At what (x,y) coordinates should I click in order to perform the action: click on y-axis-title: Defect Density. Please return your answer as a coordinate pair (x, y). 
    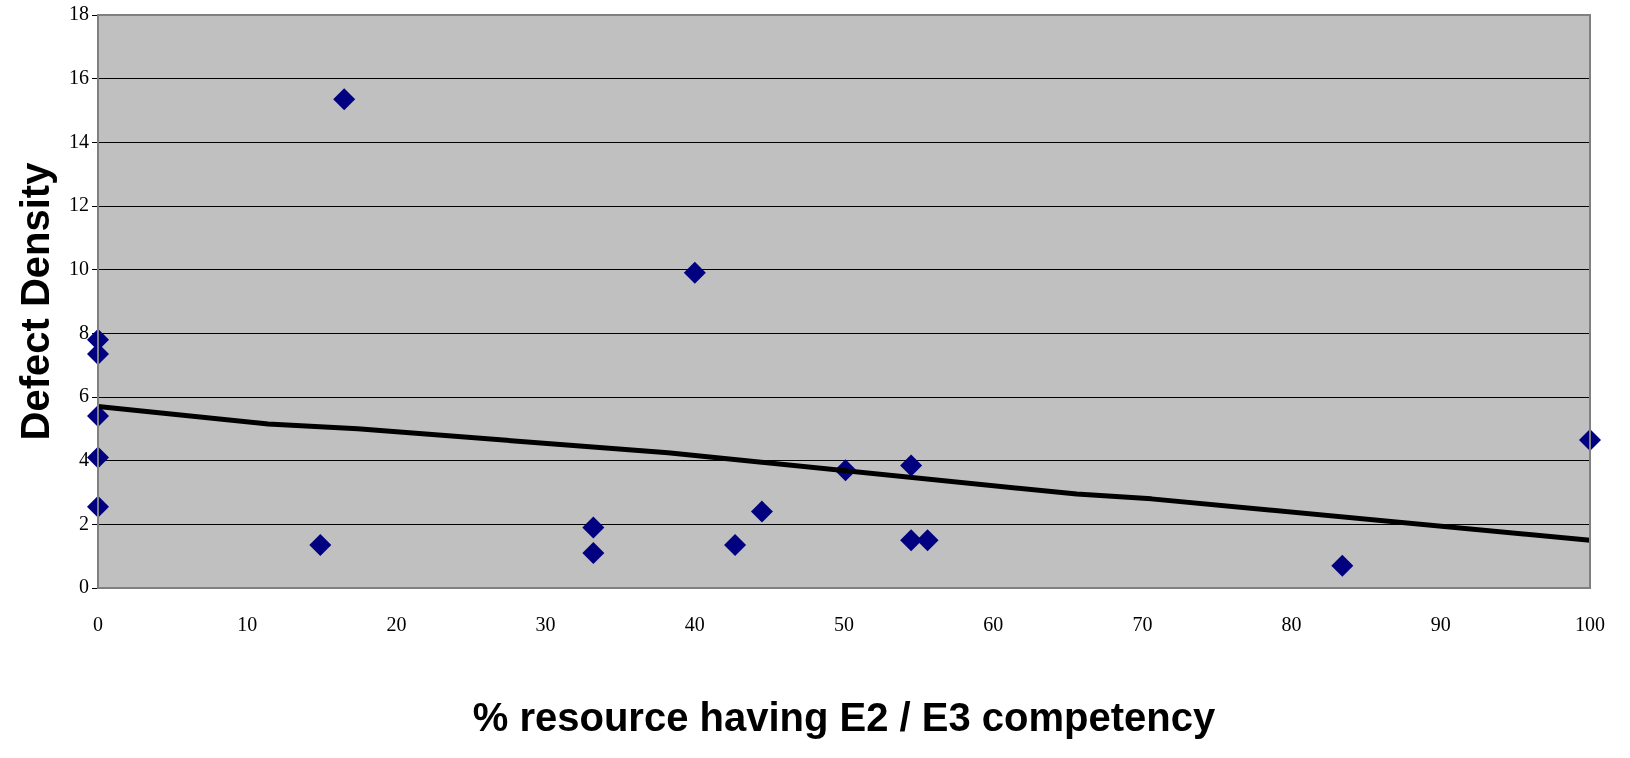
    Looking at the image, I should click on (35, 301).